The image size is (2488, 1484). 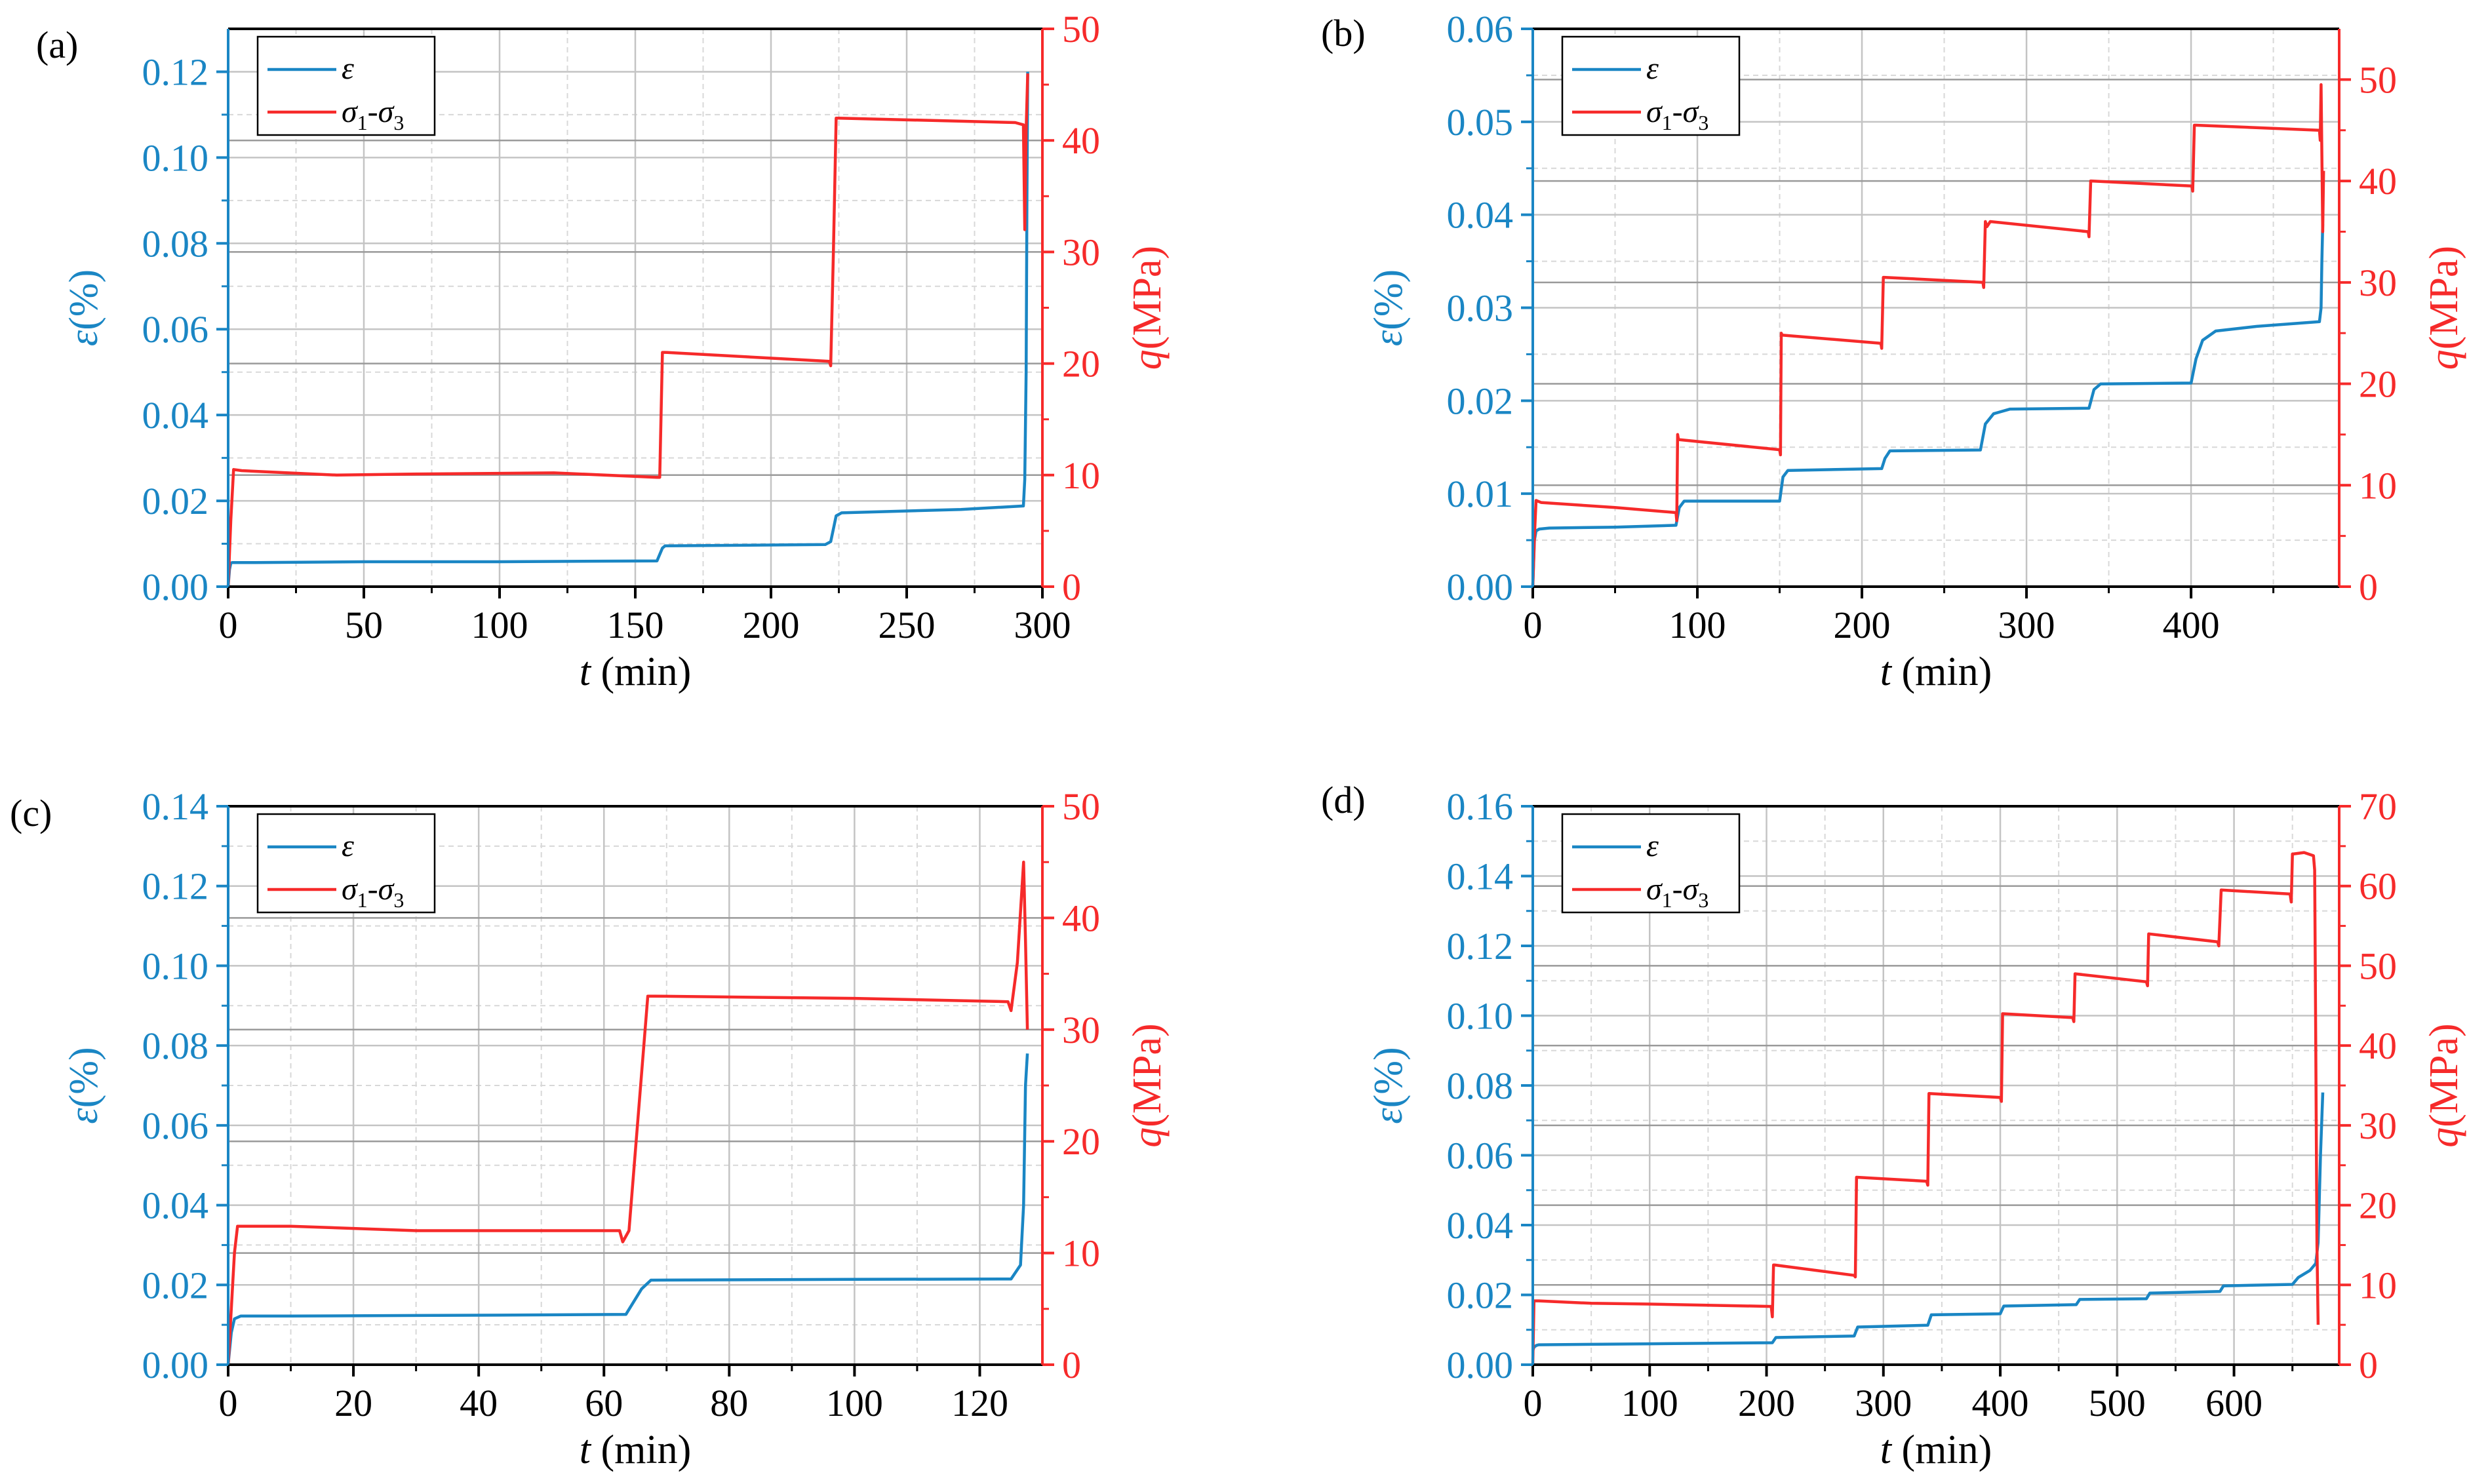 I want to click on left-y-tick-label: 0.05, so click(x=1481, y=122).